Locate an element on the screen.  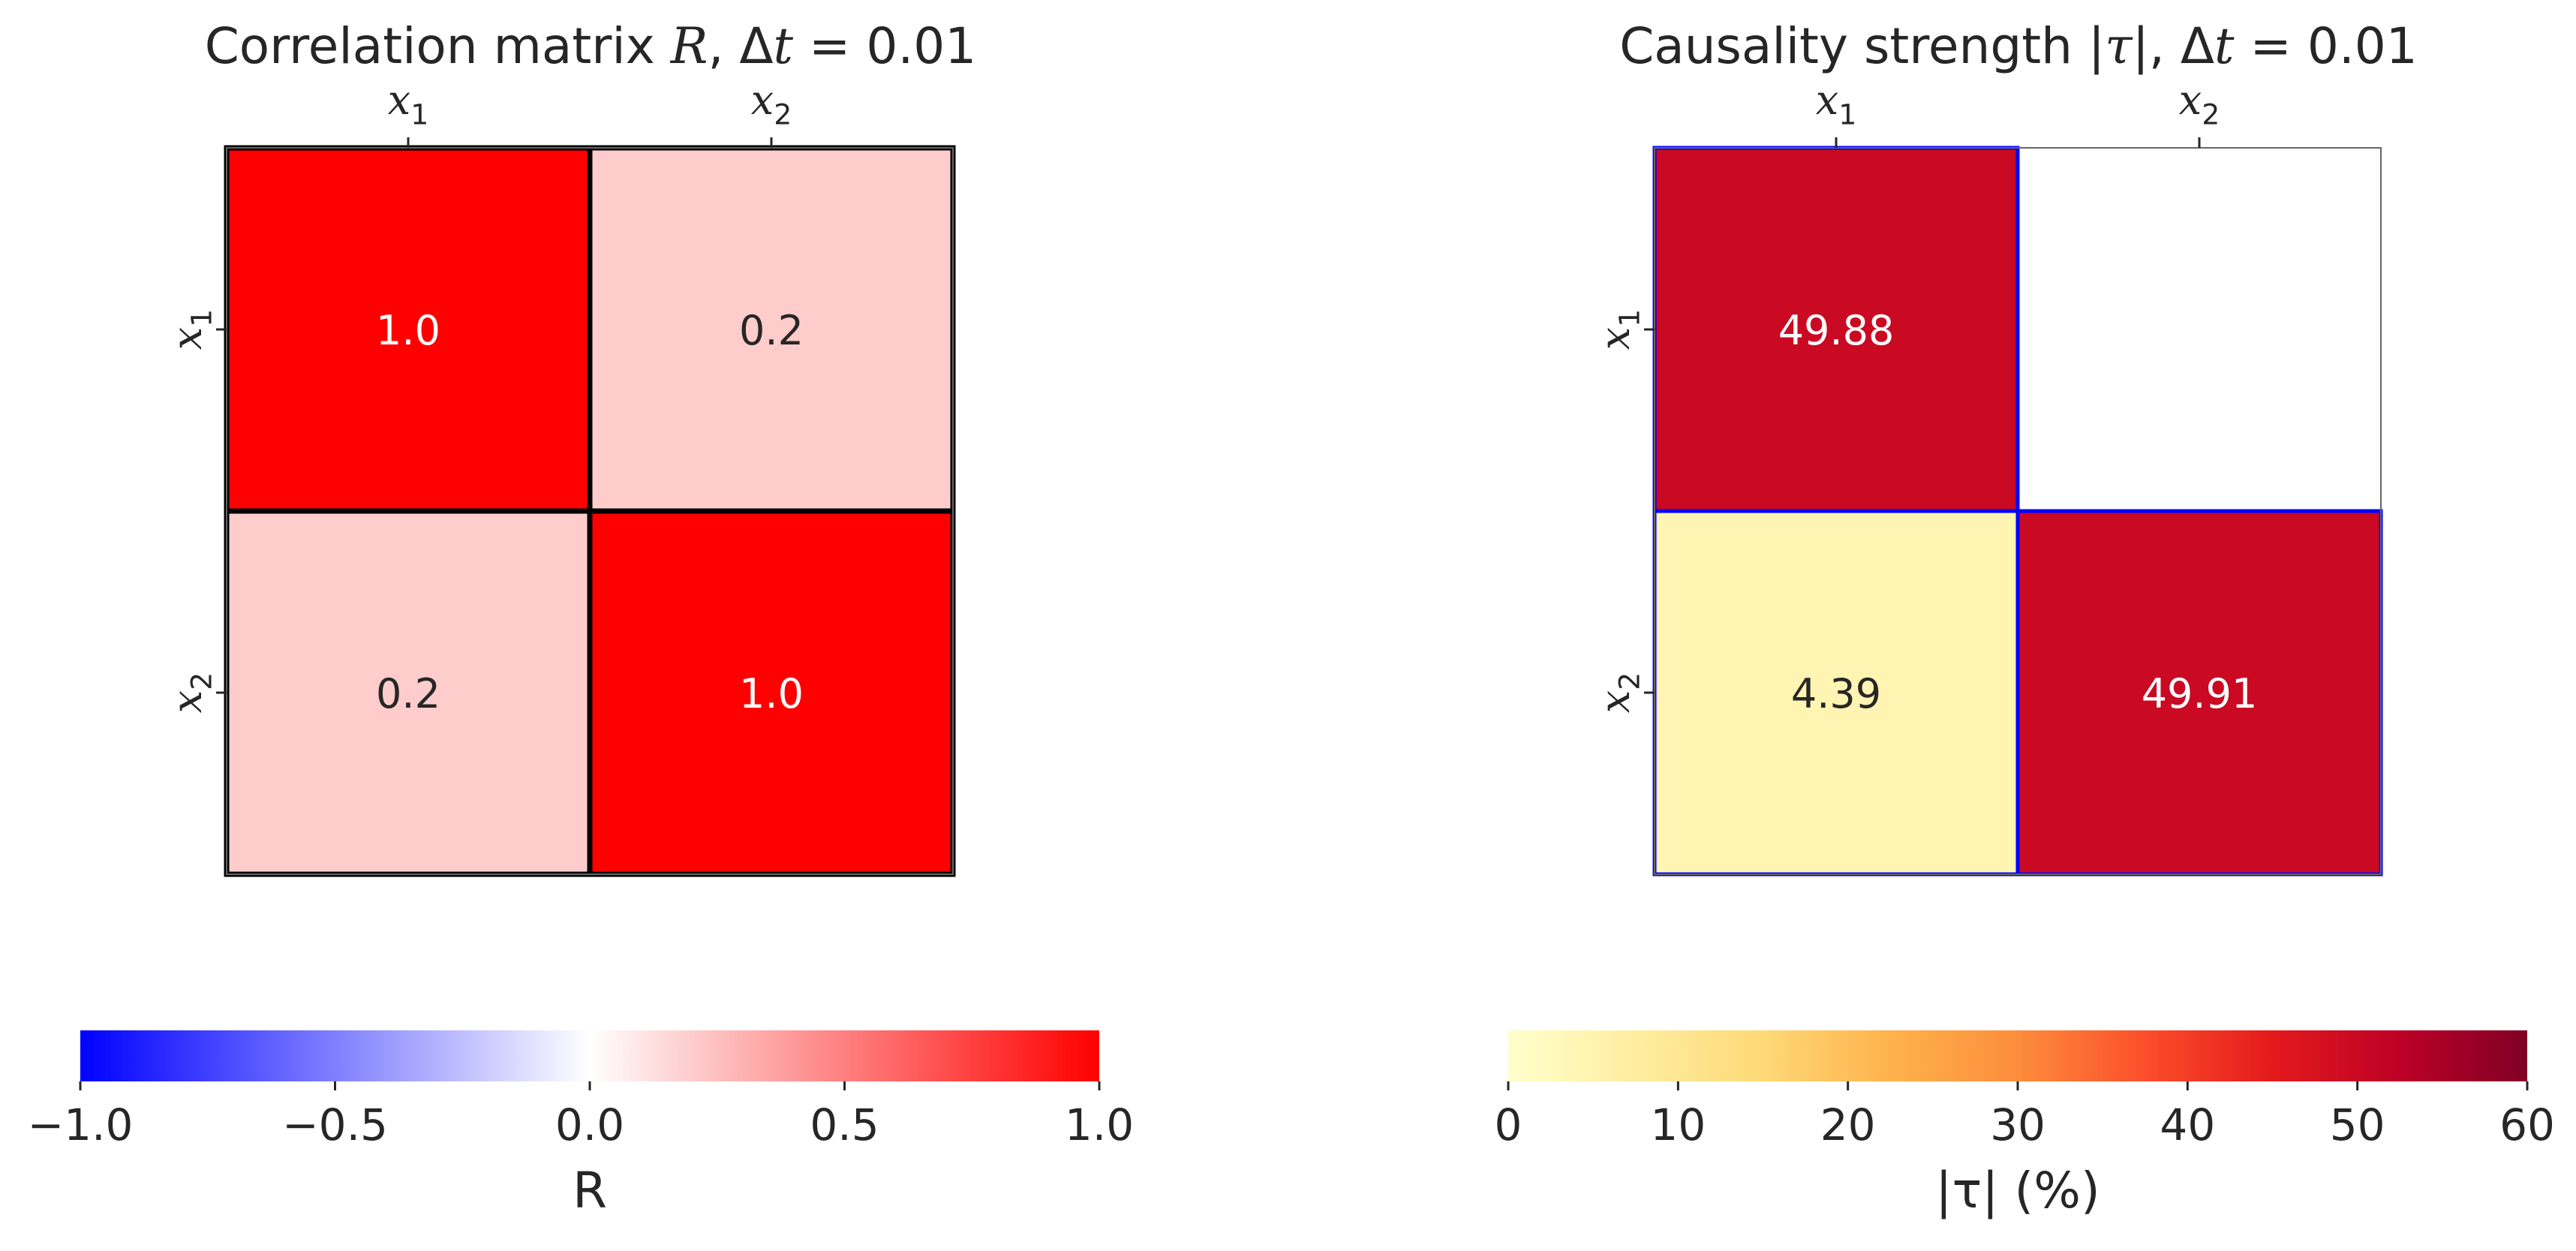
colorbar-tick-label: 60 is located at coordinates (2527, 1125).